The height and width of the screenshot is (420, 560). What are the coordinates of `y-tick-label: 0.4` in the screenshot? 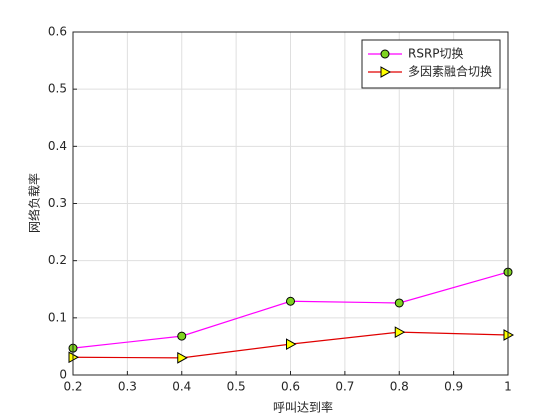 It's located at (57, 146).